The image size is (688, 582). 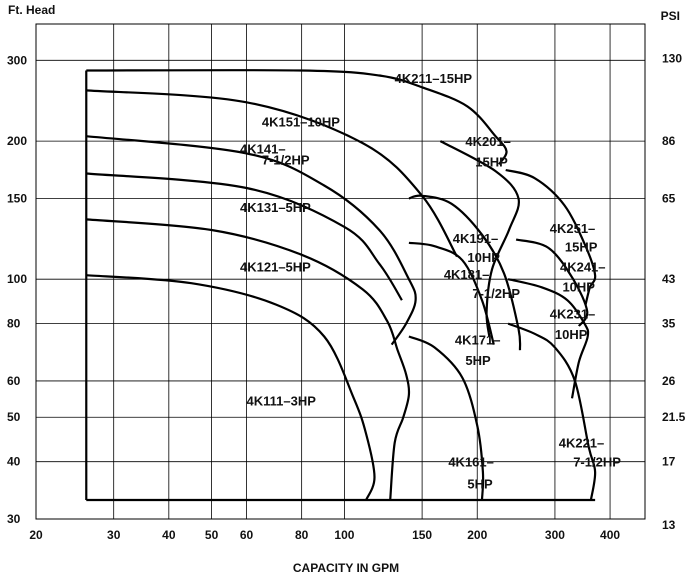 I want to click on psi-tick-label: 43, so click(x=669, y=279).